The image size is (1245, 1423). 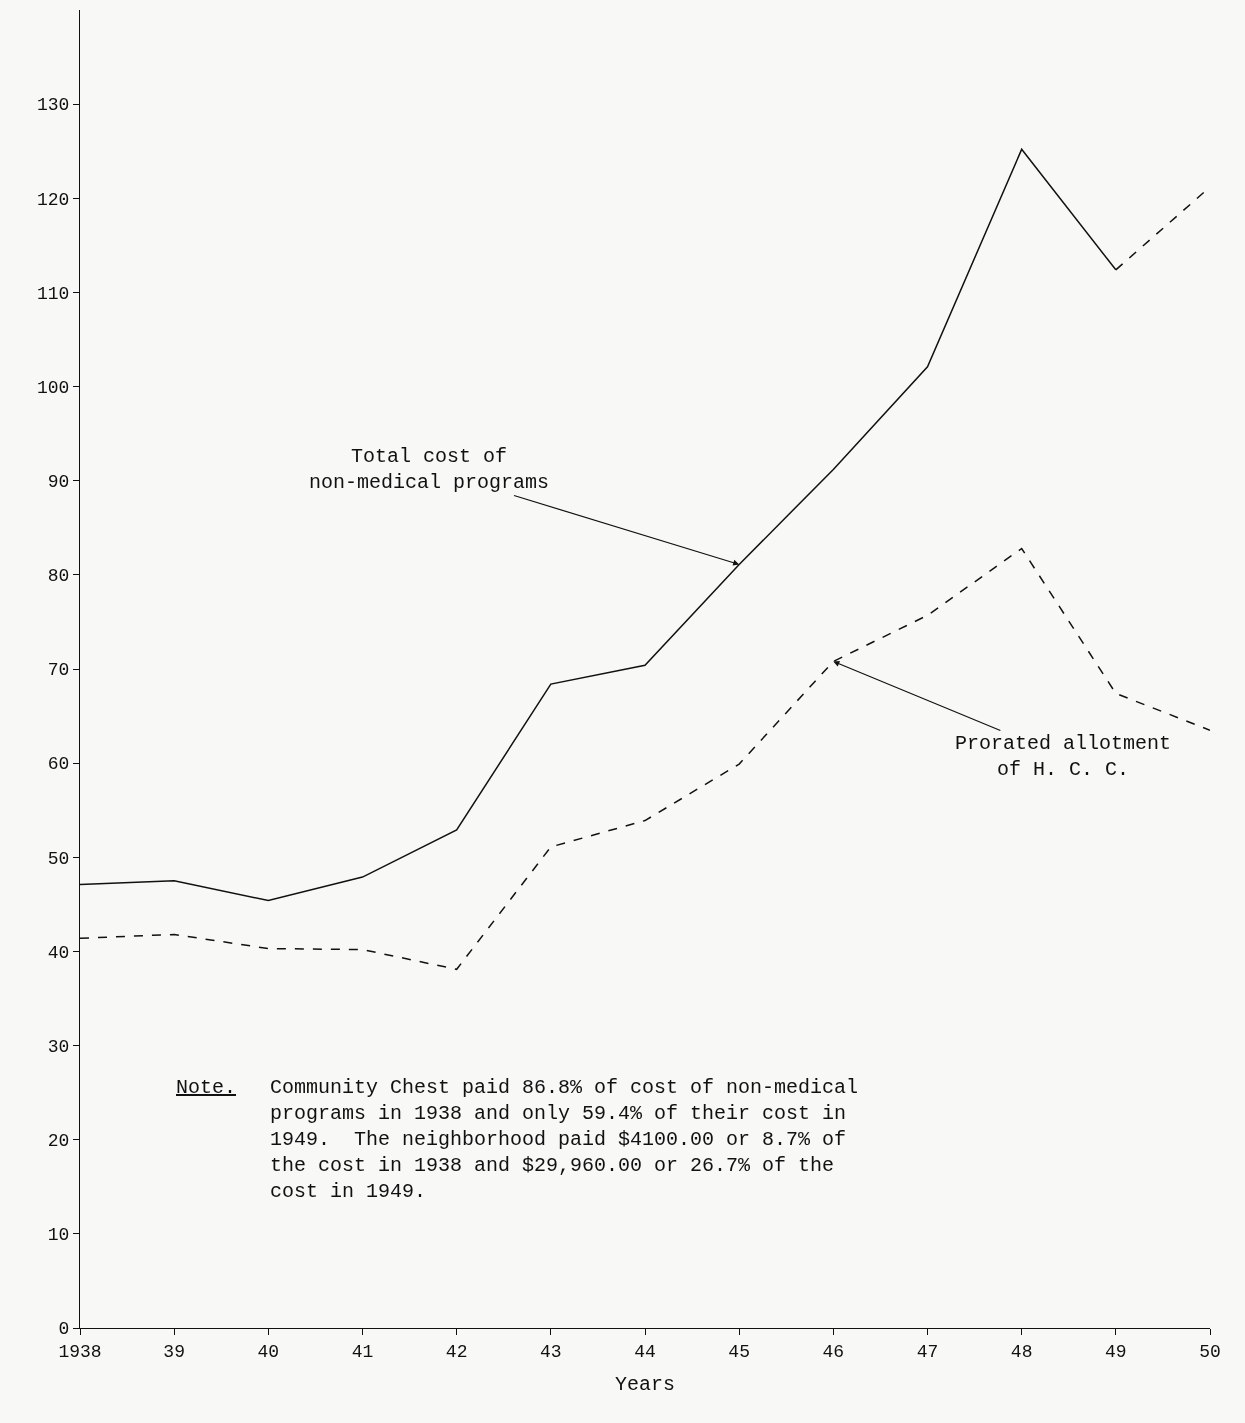 What do you see at coordinates (80, 1351) in the screenshot?
I see `x-tick-label: 1938` at bounding box center [80, 1351].